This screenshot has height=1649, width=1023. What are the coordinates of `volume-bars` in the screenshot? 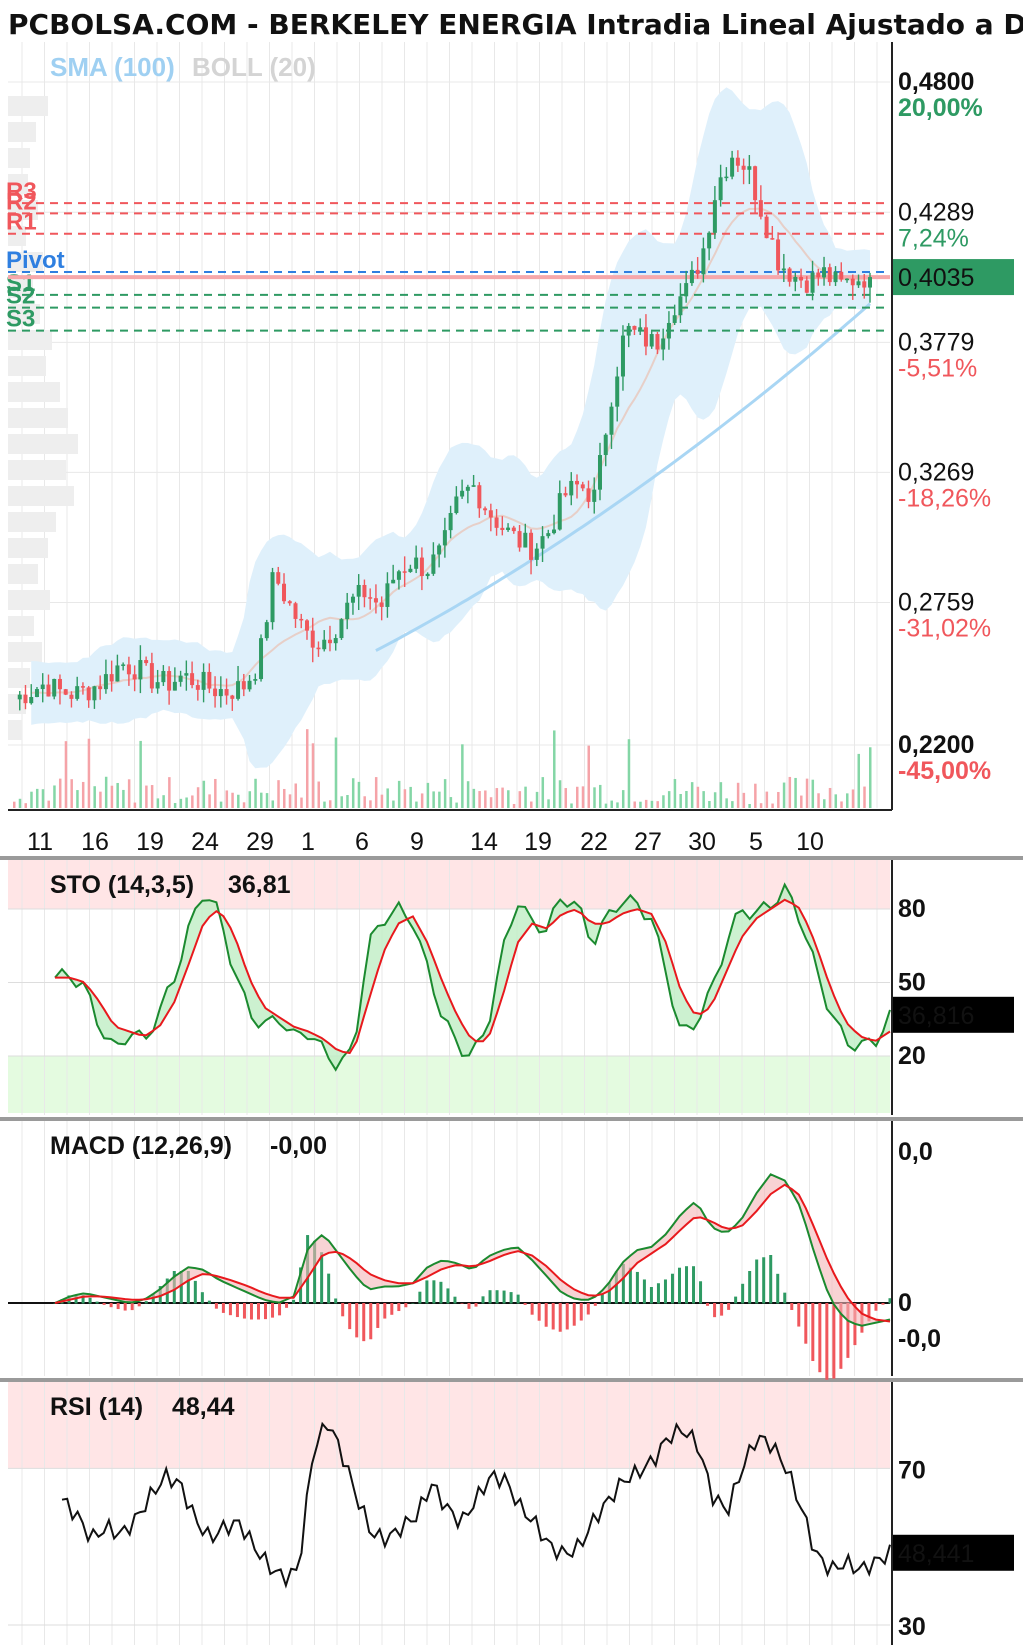 It's located at (442, 768).